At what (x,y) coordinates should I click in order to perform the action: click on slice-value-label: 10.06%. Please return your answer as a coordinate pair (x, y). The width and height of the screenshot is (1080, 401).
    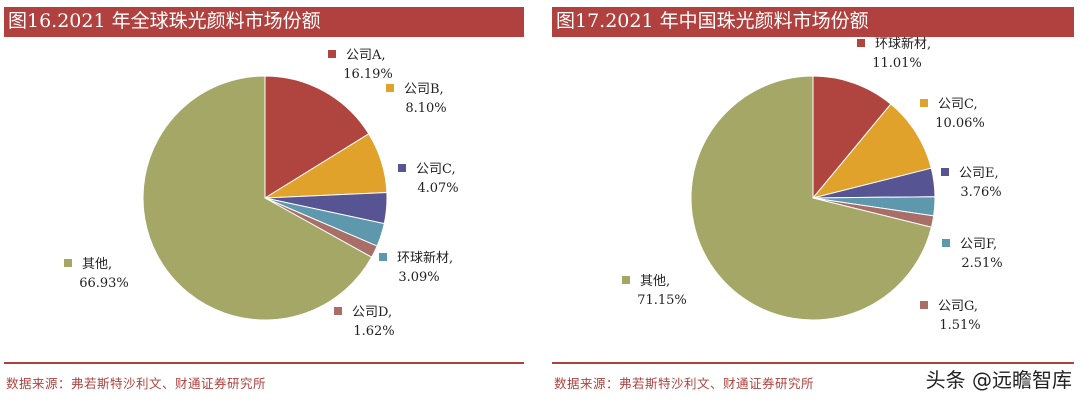
    Looking at the image, I should click on (960, 123).